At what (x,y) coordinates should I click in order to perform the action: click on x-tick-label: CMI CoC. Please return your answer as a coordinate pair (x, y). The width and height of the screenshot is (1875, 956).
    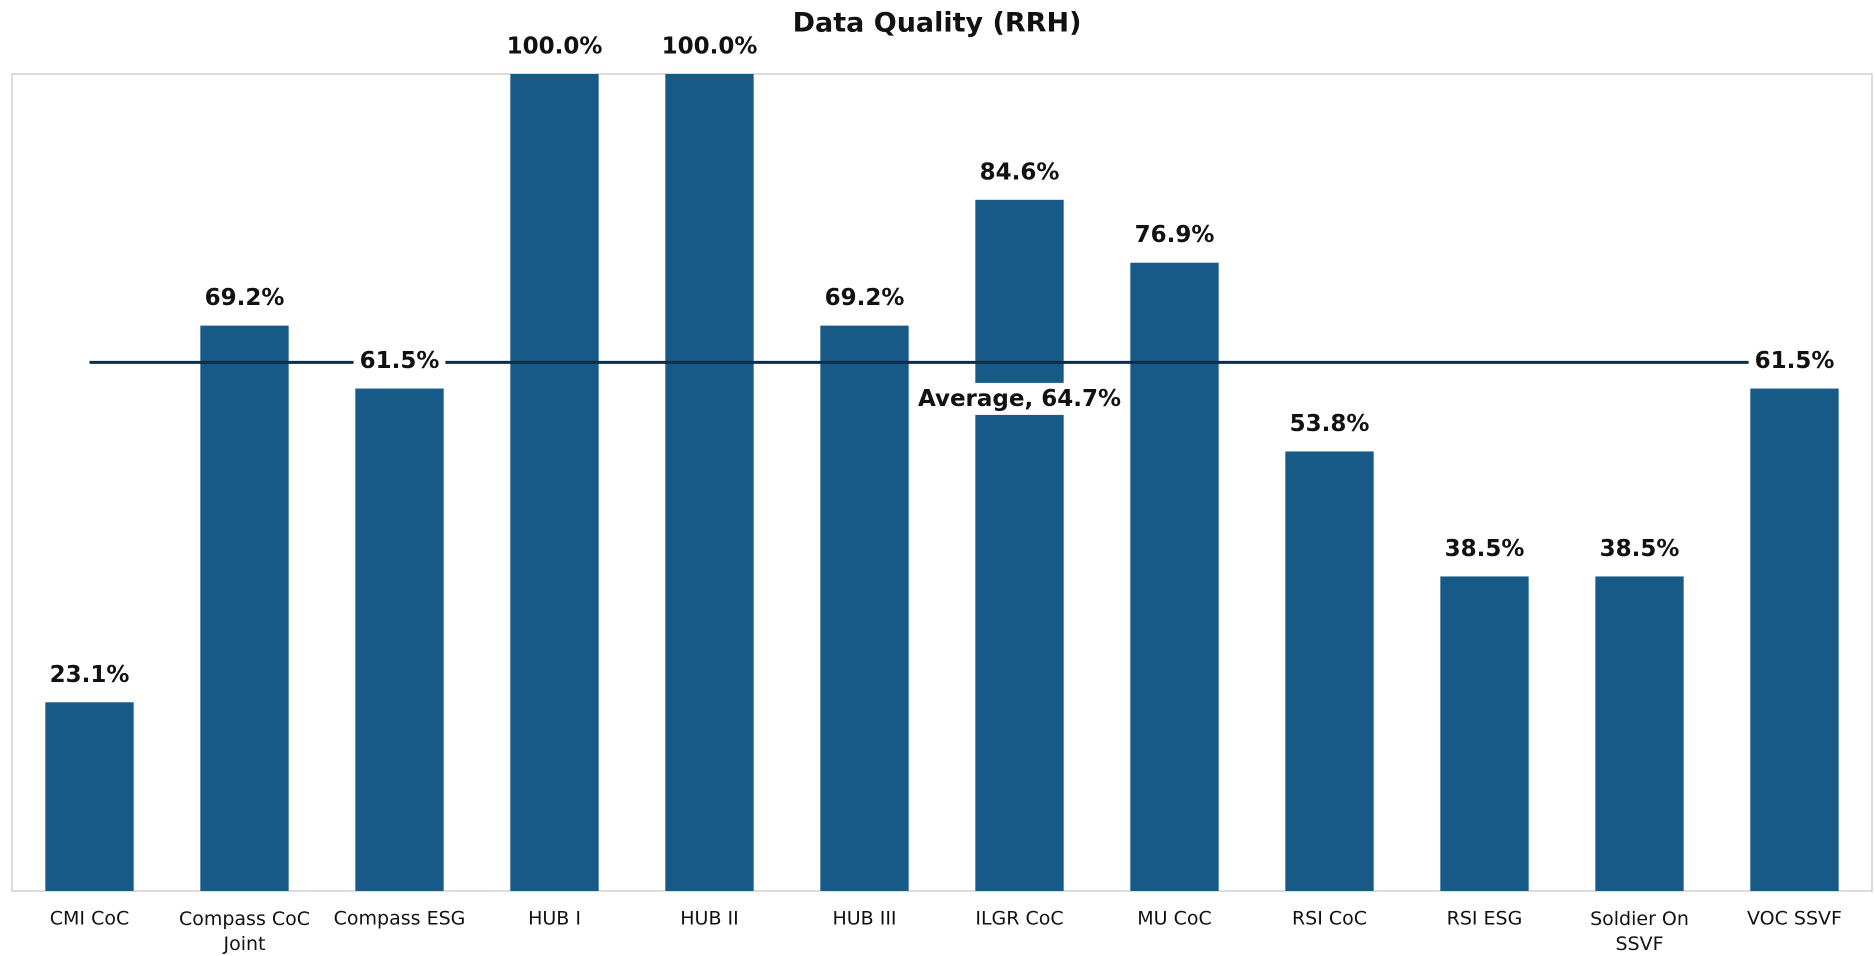
    Looking at the image, I should click on (89, 919).